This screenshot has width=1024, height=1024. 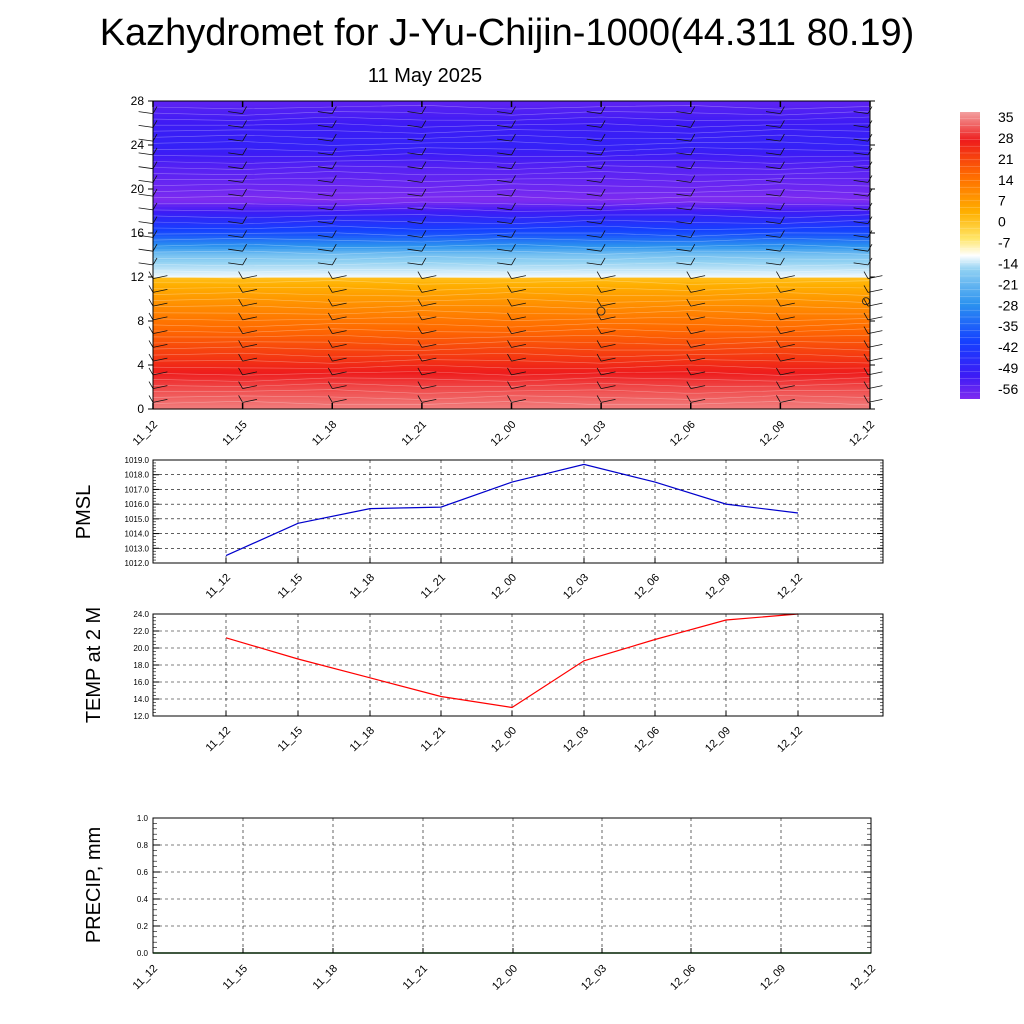 I want to click on y-tick-label: 24, so click(x=138, y=145).